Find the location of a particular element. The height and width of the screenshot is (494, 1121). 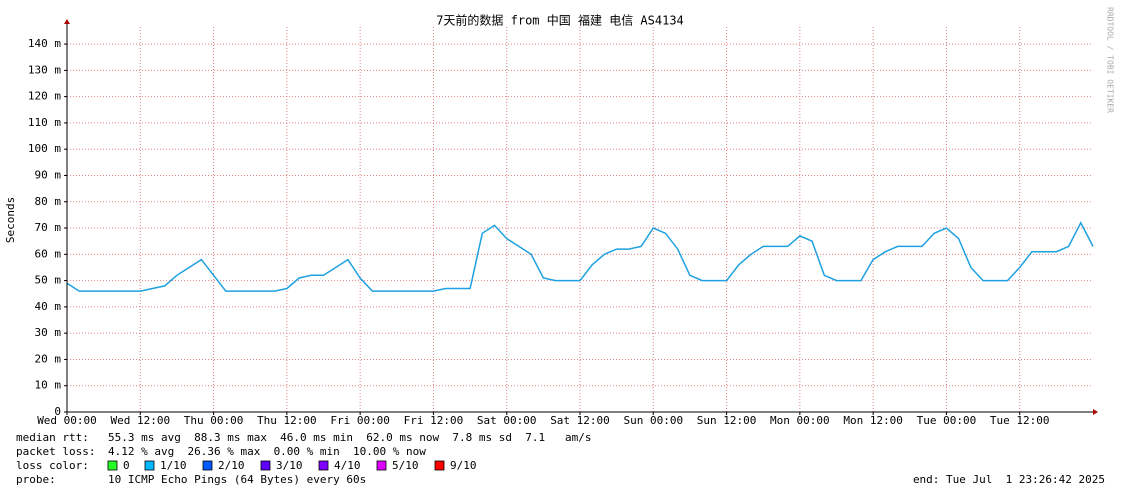

y-tick-label: 80 m is located at coordinates (48, 201).